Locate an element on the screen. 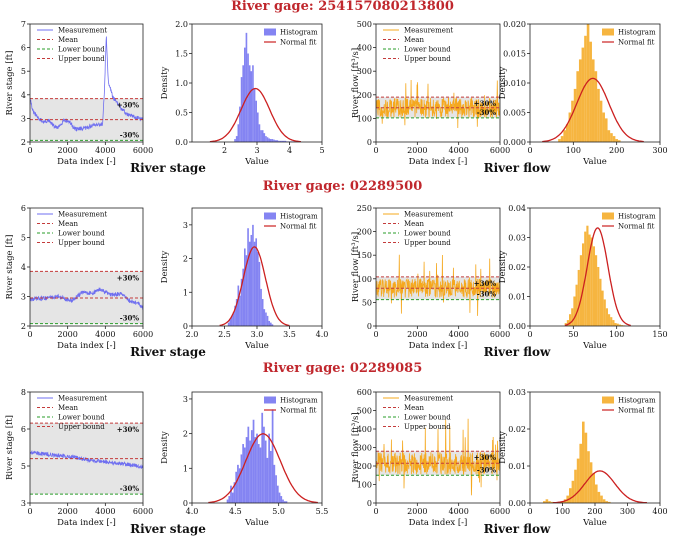  y-axis-label: River stage [ft] is located at coordinates (10, 267).